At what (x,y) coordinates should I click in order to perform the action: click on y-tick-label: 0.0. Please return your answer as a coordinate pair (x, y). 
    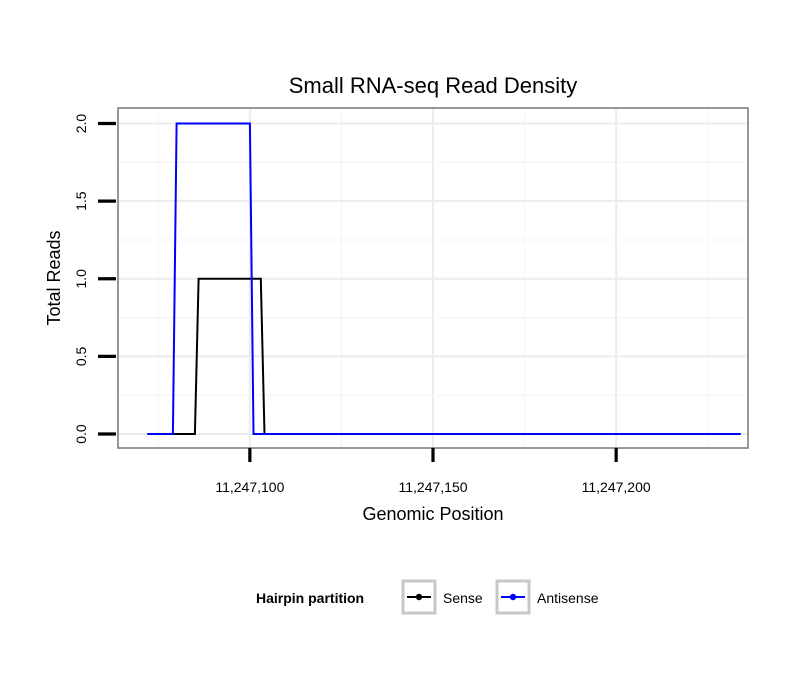
    Looking at the image, I should click on (81, 434).